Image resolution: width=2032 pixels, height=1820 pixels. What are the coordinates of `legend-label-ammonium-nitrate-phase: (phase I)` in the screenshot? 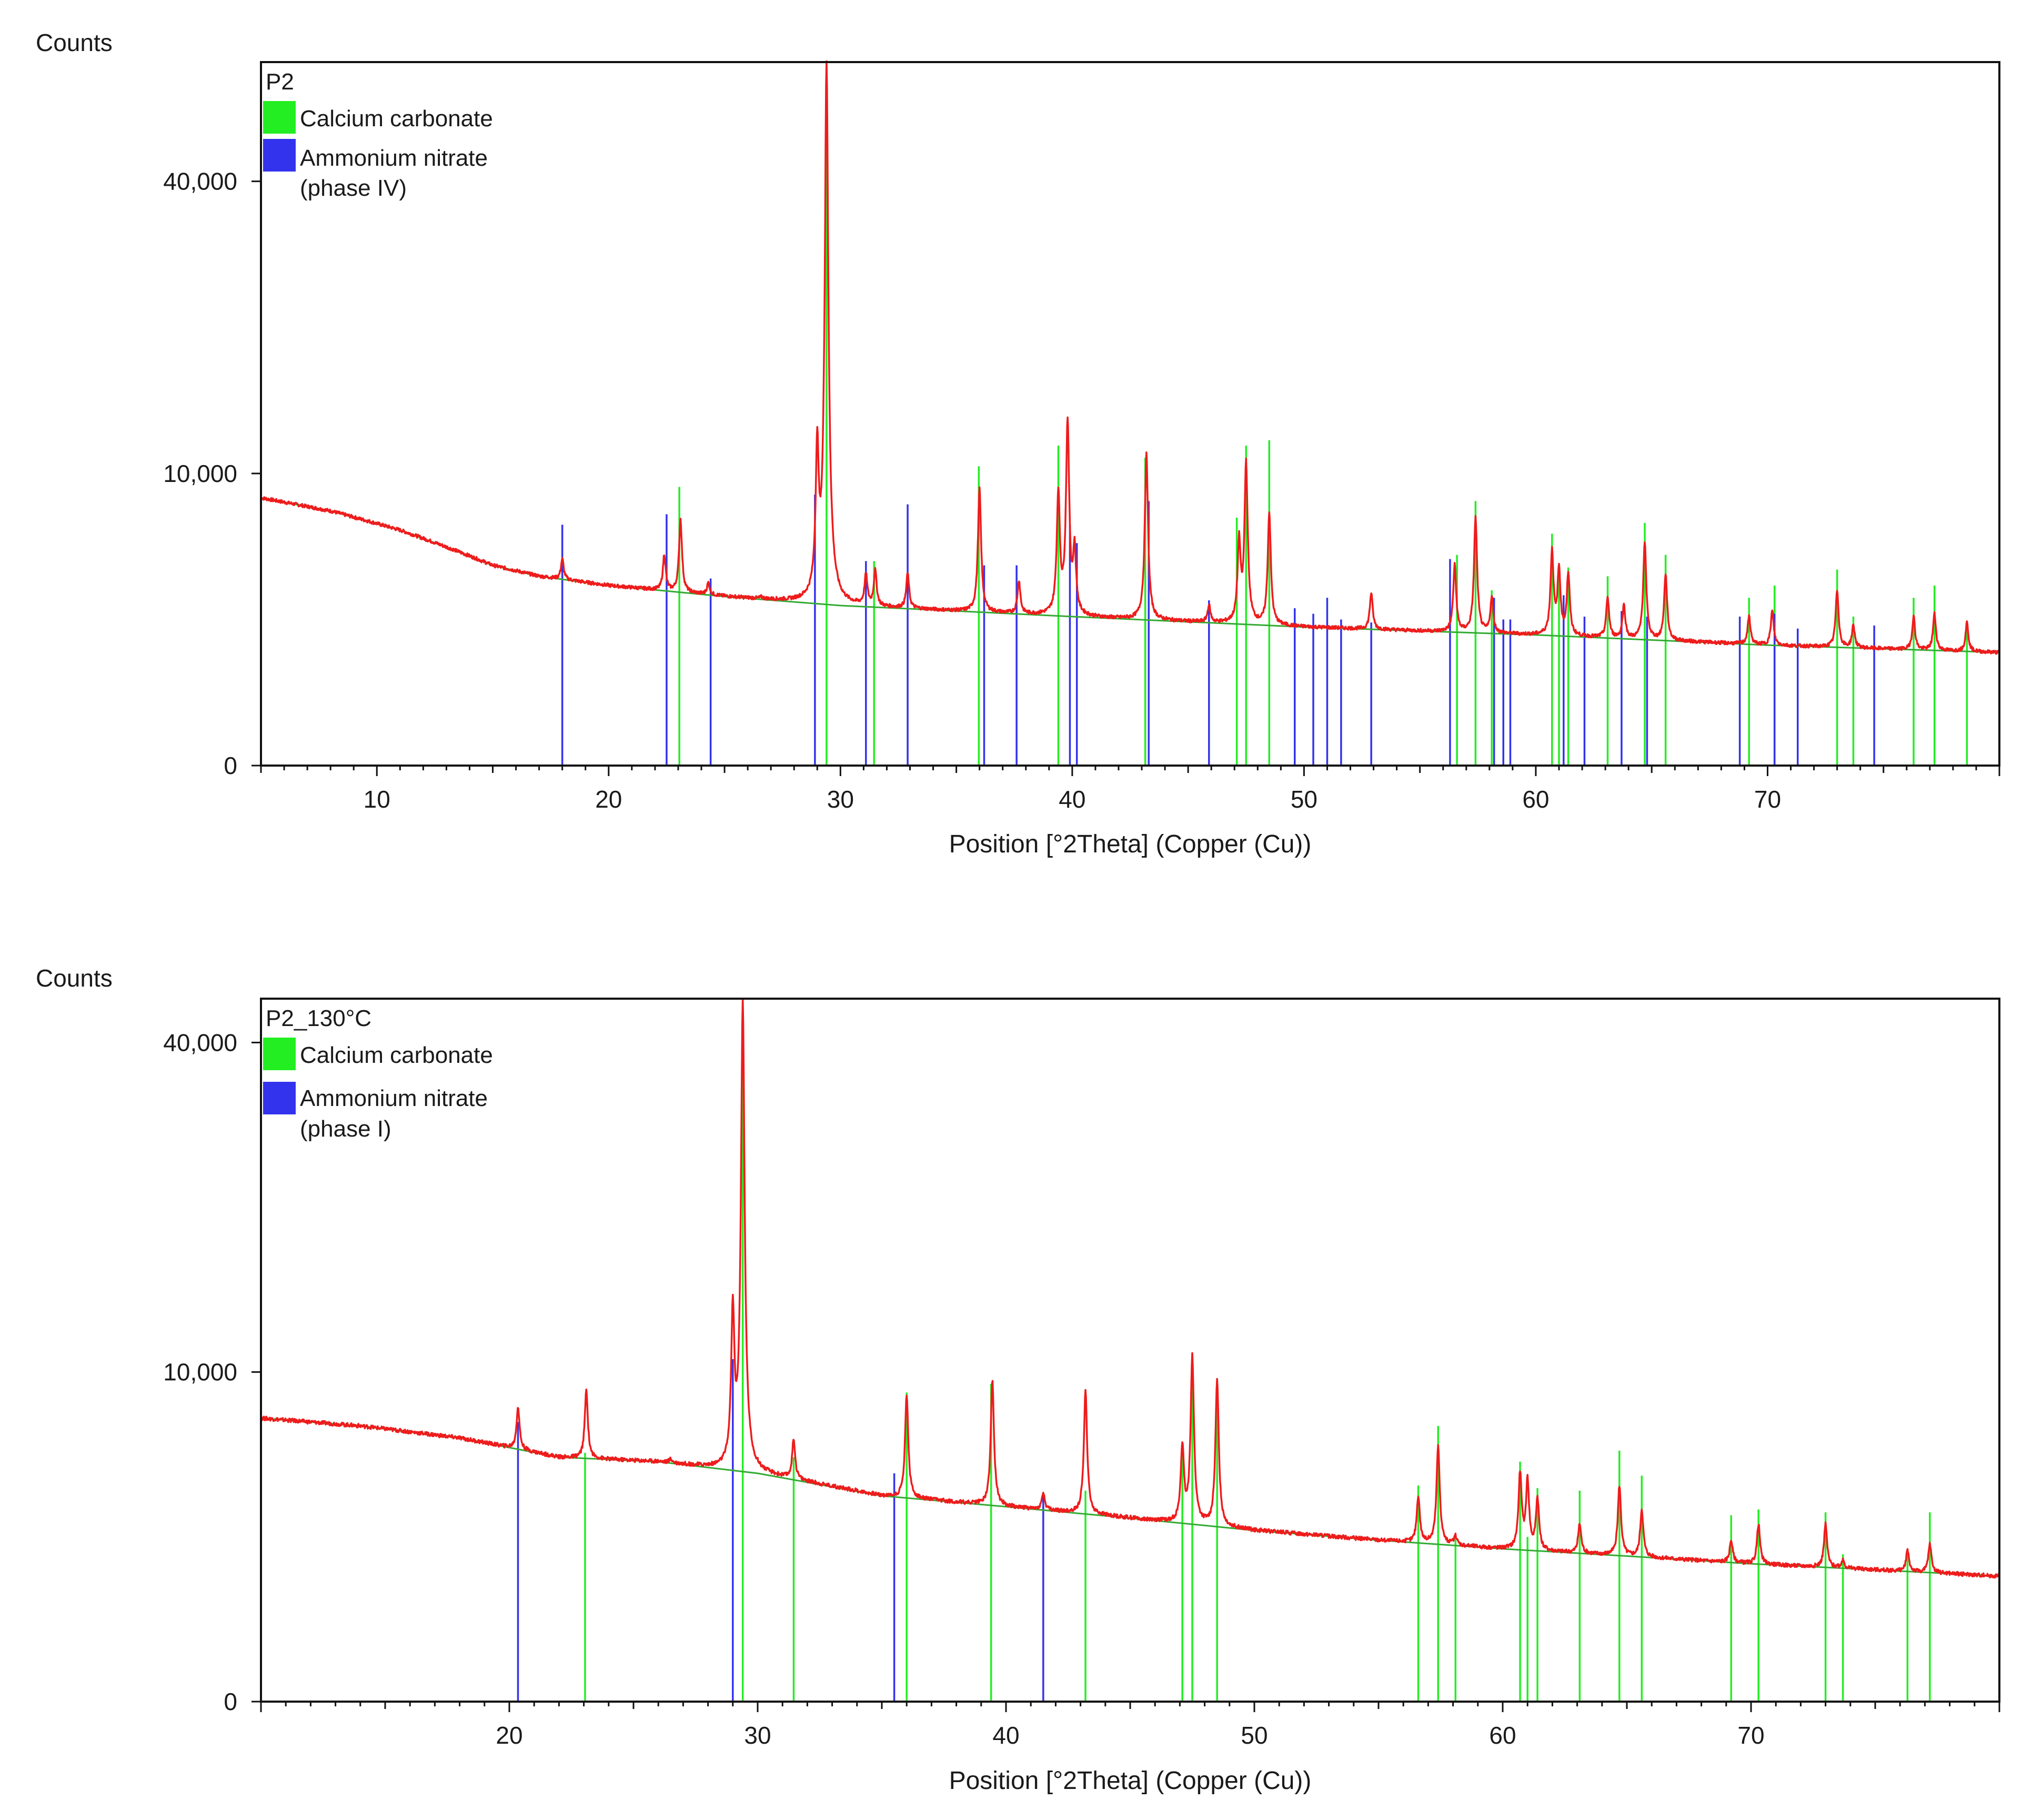 It's located at (345, 1129).